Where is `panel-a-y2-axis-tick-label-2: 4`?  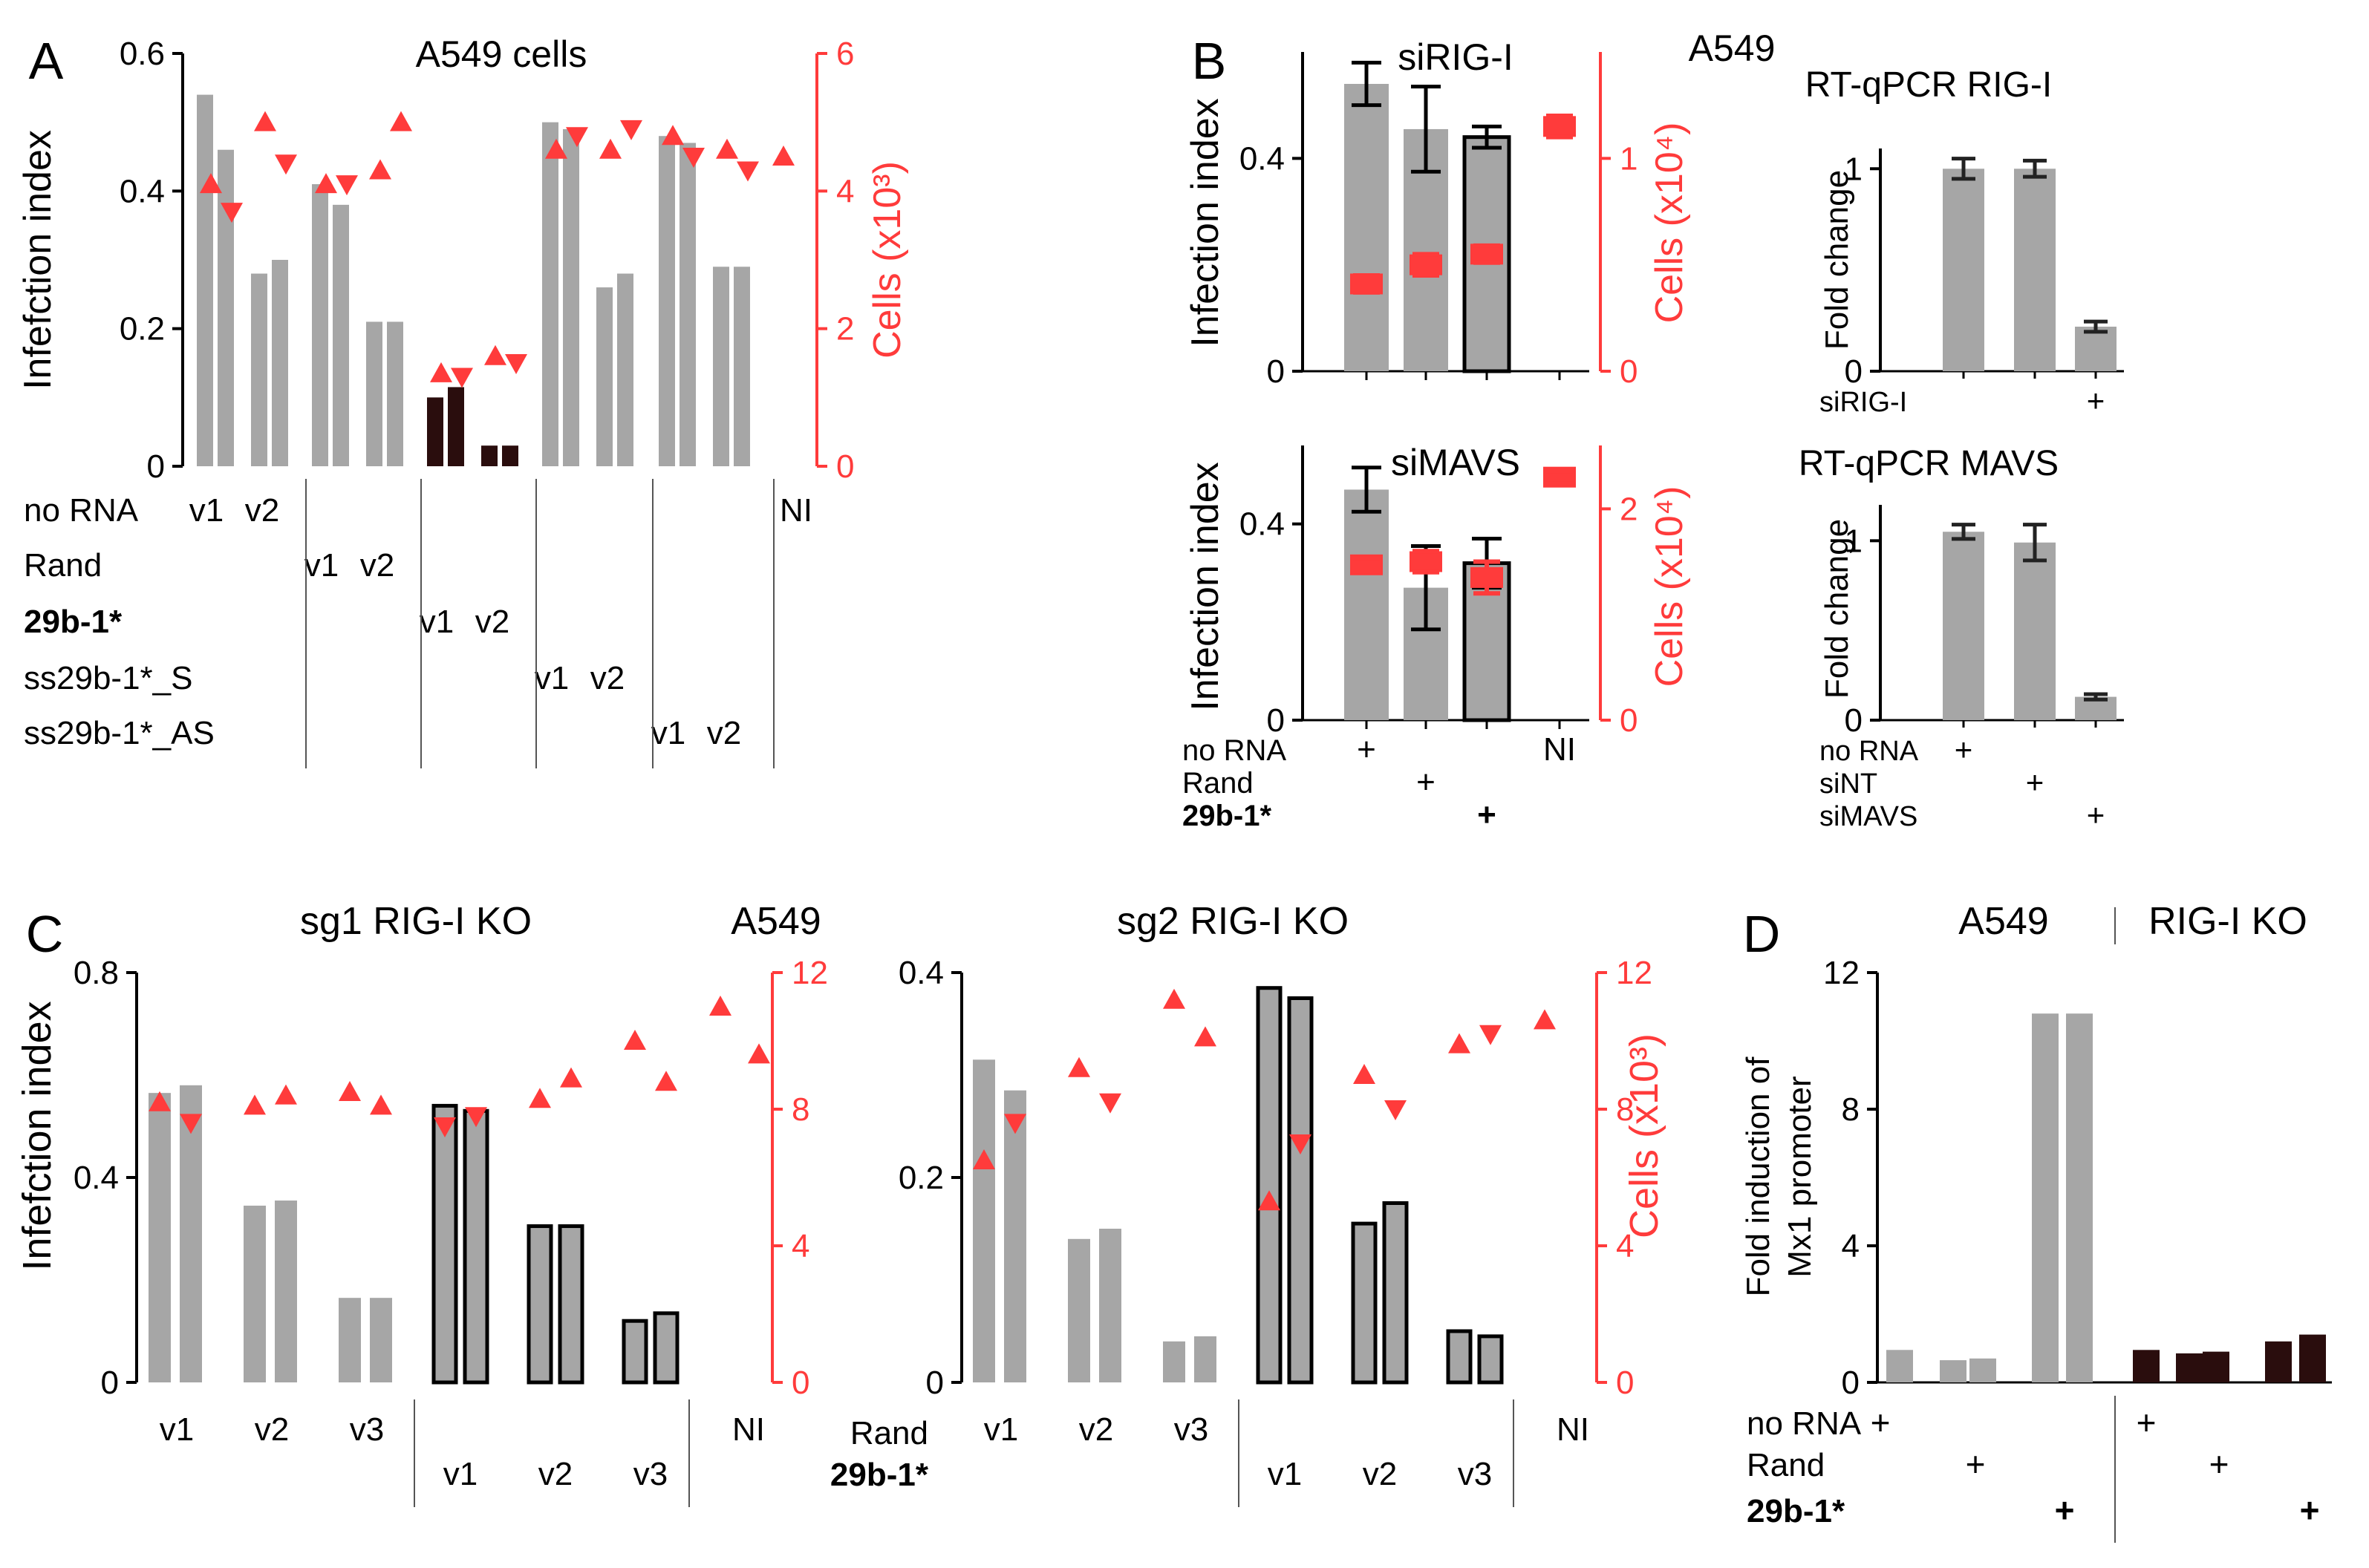 panel-a-y2-axis-tick-label-2: 4 is located at coordinates (845, 191).